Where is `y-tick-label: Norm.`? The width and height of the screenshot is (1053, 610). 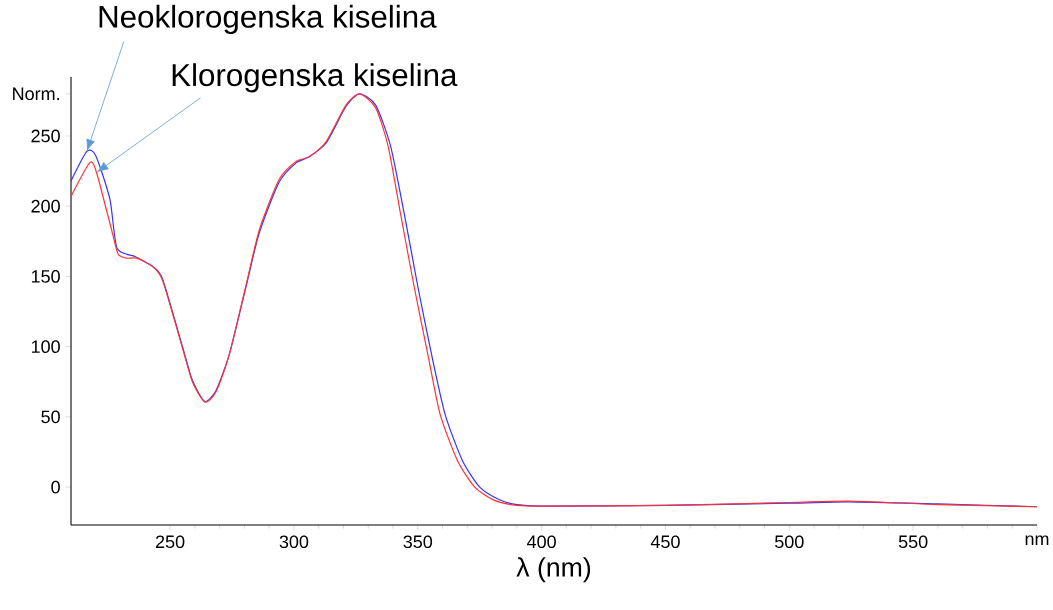
y-tick-label: Norm. is located at coordinates (36, 94).